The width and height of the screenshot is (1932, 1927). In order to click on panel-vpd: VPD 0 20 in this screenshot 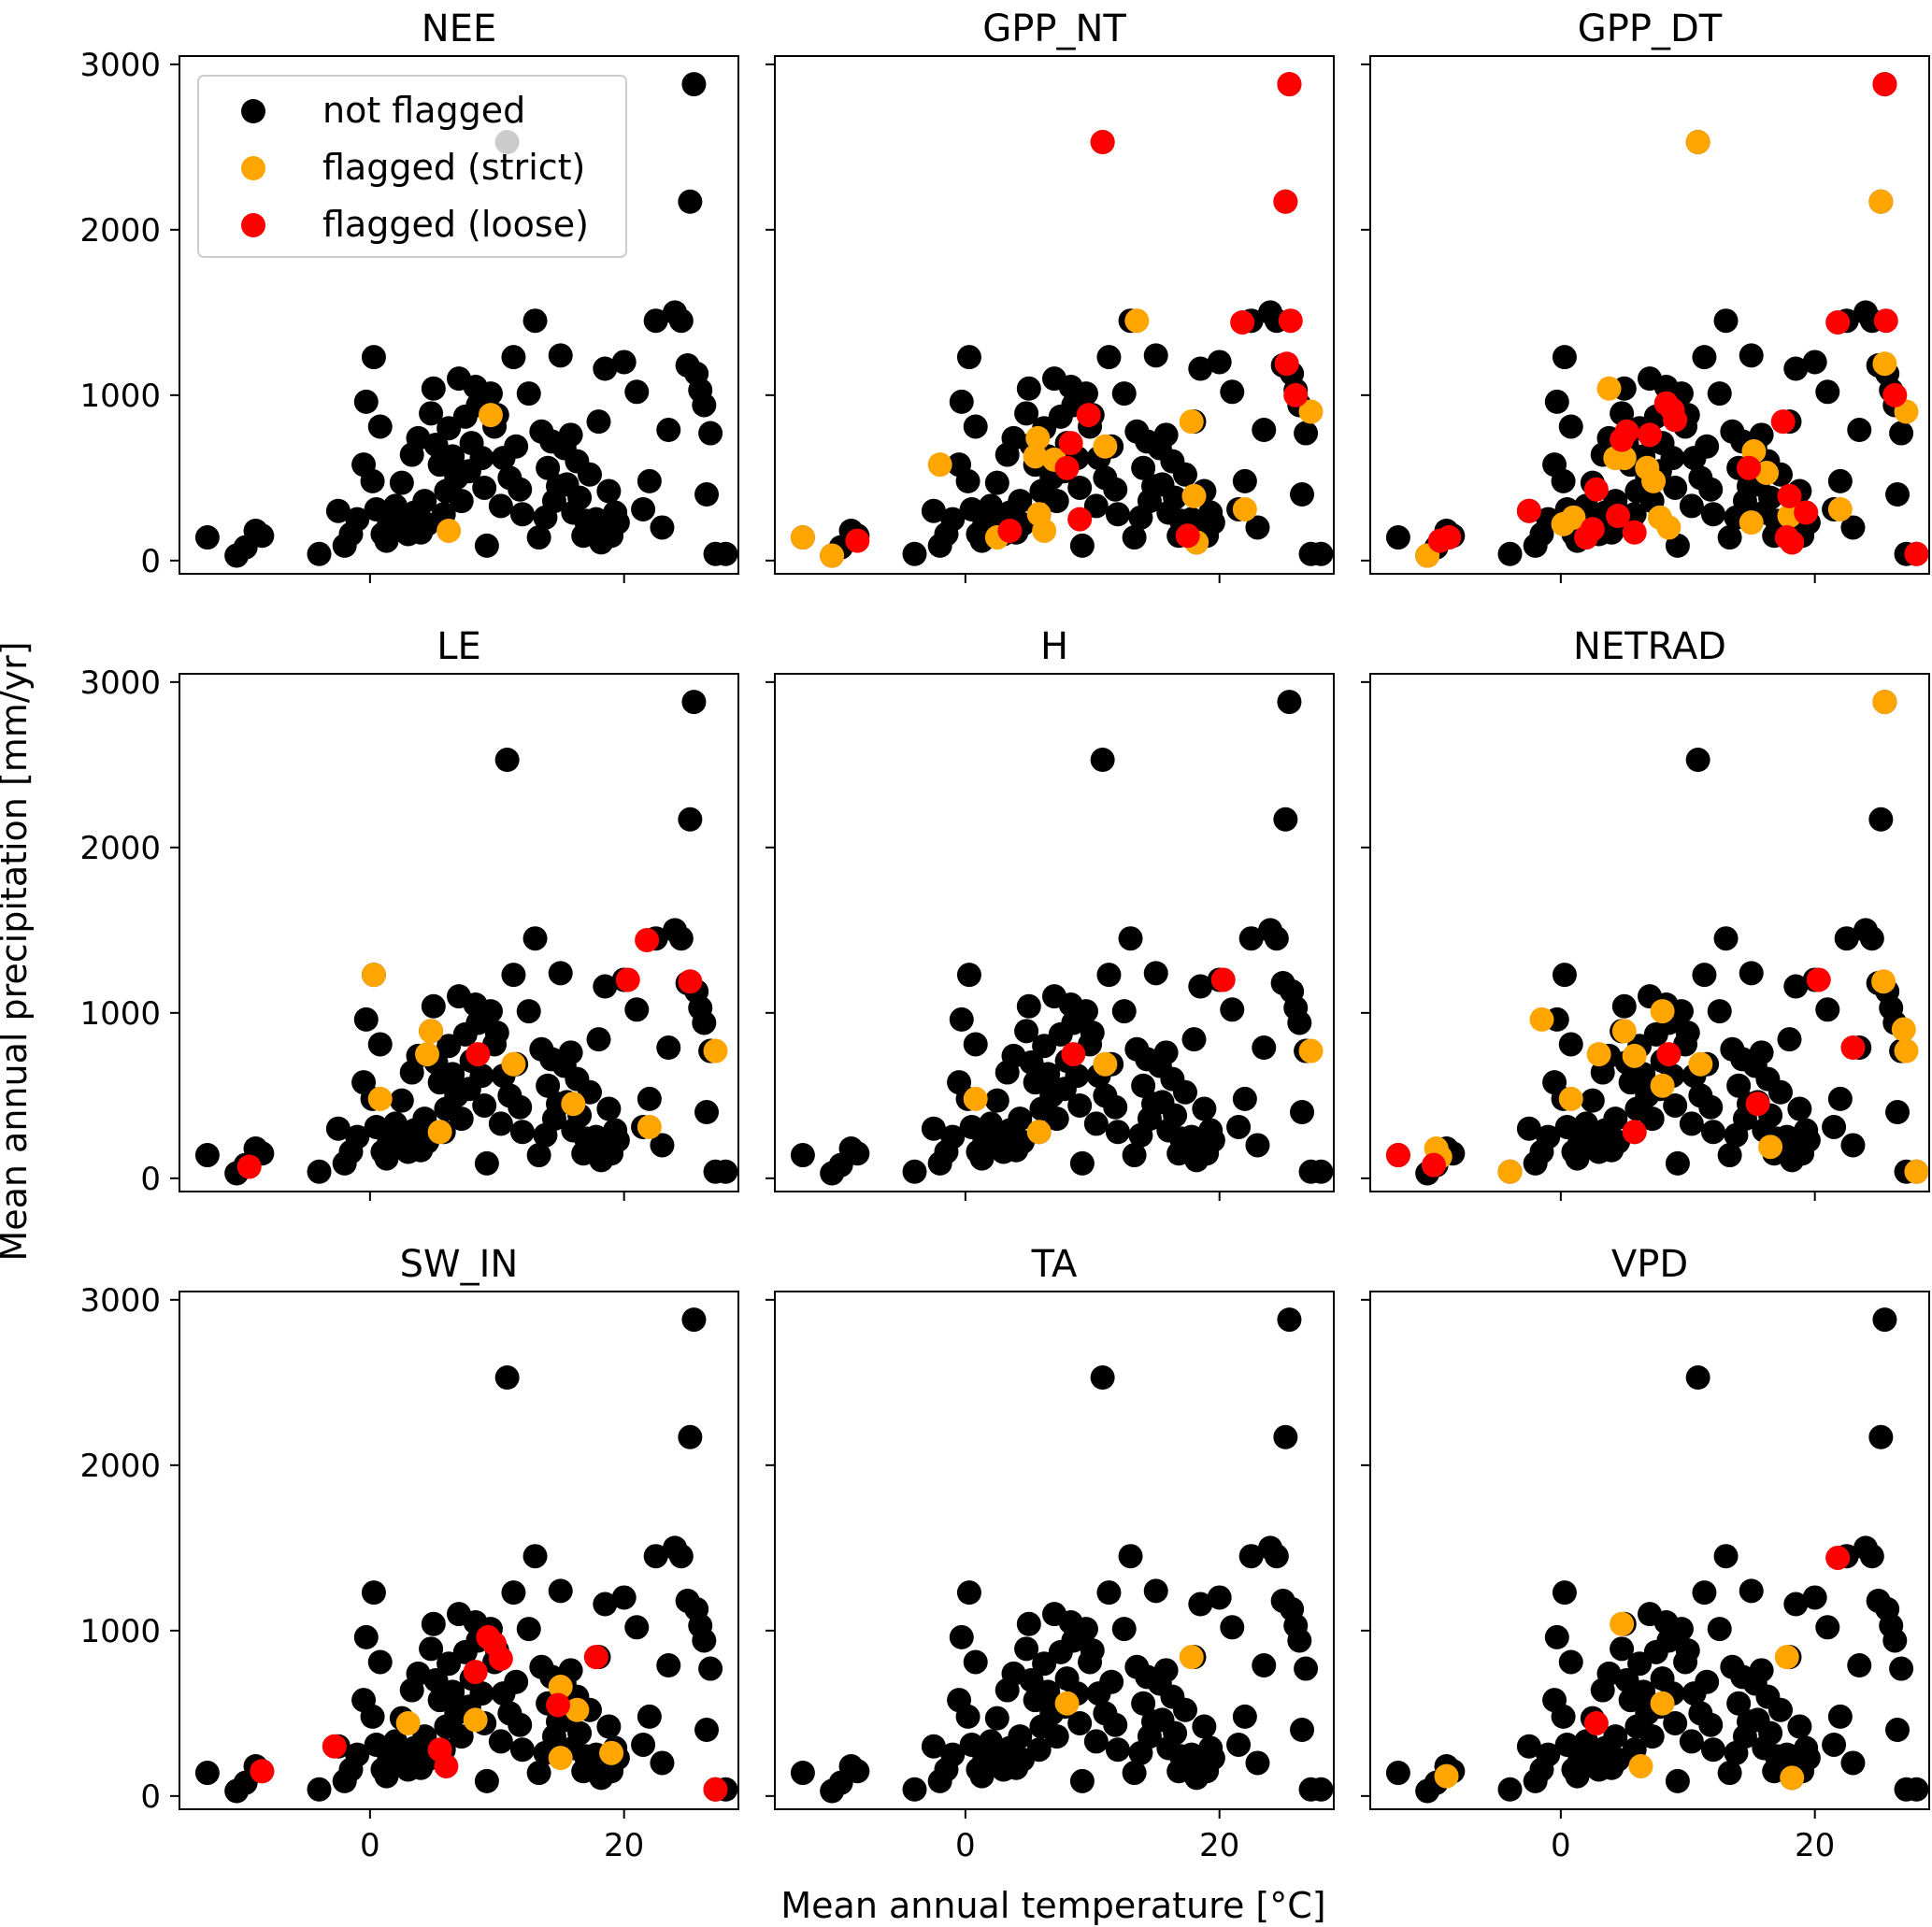, I will do `click(1645, 1553)`.